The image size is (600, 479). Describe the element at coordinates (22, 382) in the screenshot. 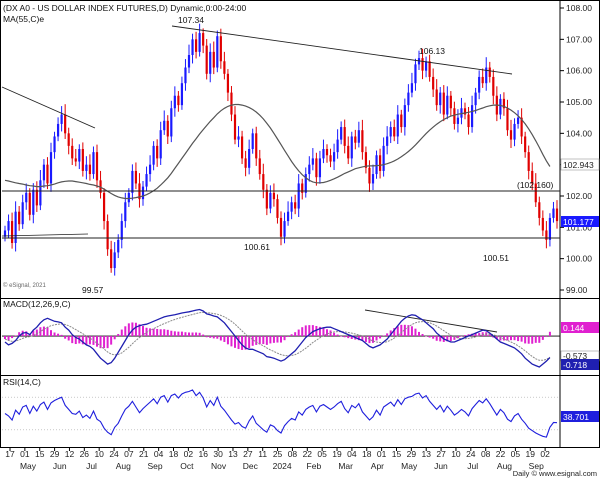

I see `rsi-legend: RSI(14,C)` at that location.